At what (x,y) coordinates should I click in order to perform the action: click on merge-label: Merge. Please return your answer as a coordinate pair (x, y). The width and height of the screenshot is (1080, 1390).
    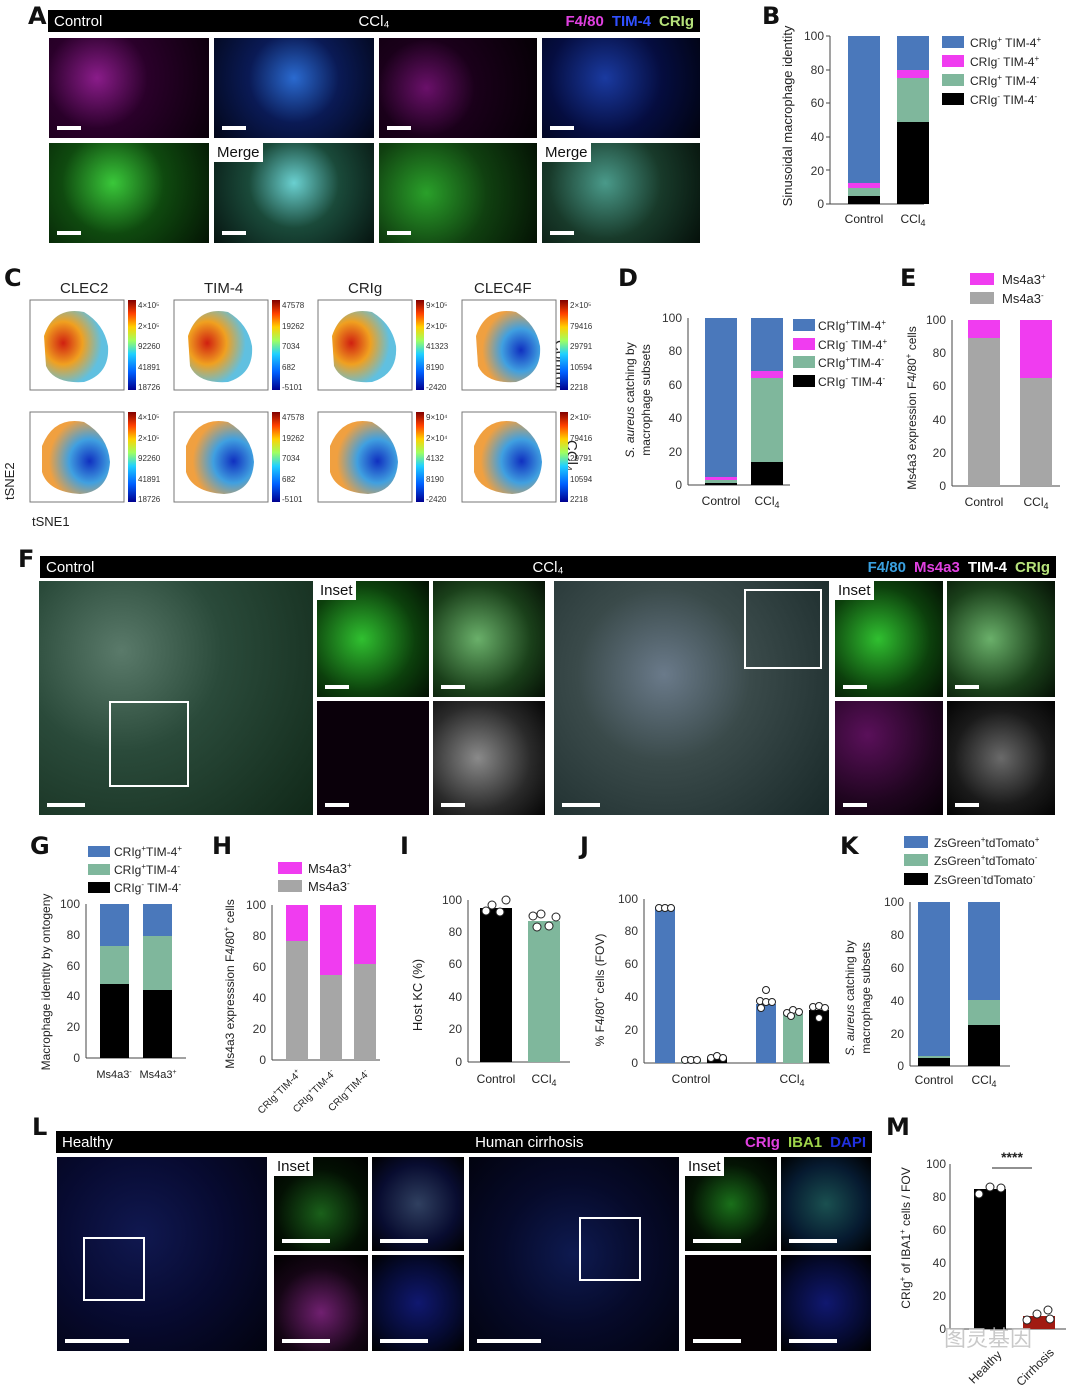
    Looking at the image, I should click on (566, 152).